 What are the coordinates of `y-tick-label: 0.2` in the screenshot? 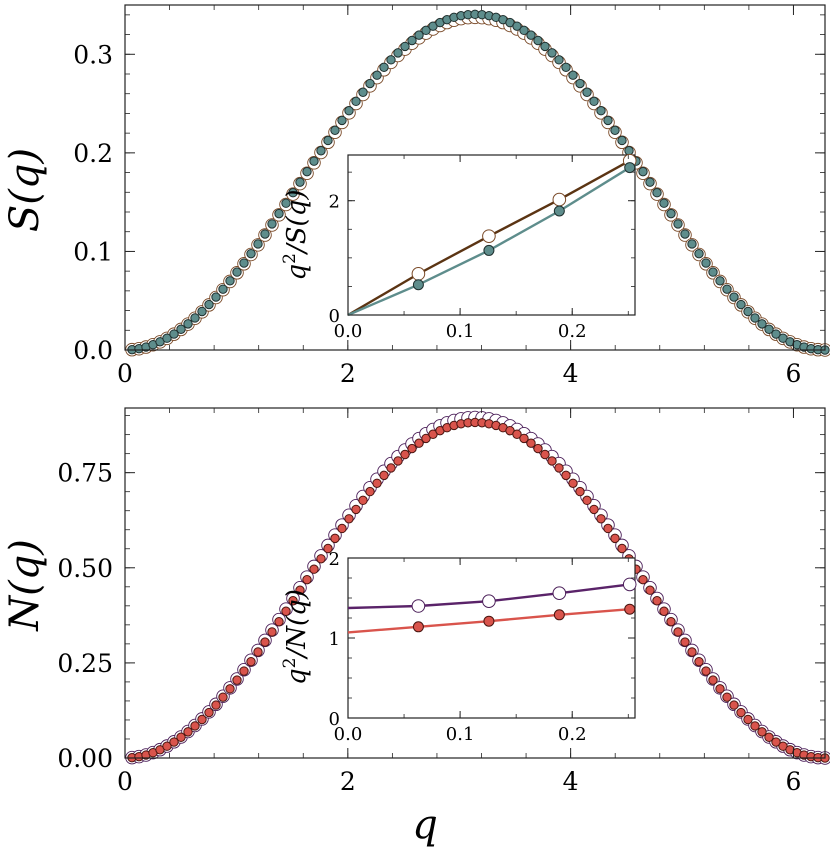 It's located at (93, 153).